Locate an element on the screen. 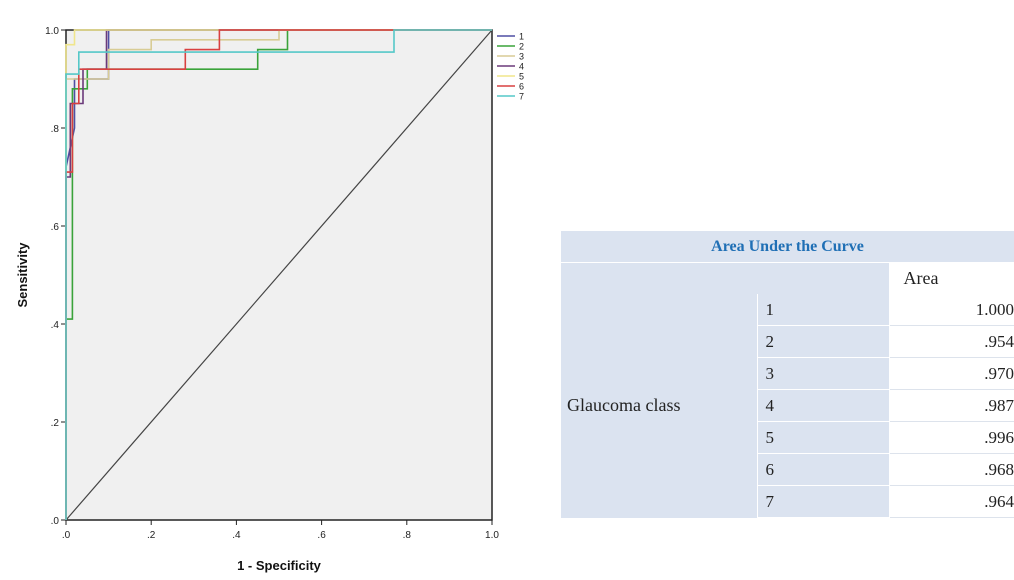  y-axis: .0 .2 .4 .6 .8 1.0 is located at coordinates (55, 276).